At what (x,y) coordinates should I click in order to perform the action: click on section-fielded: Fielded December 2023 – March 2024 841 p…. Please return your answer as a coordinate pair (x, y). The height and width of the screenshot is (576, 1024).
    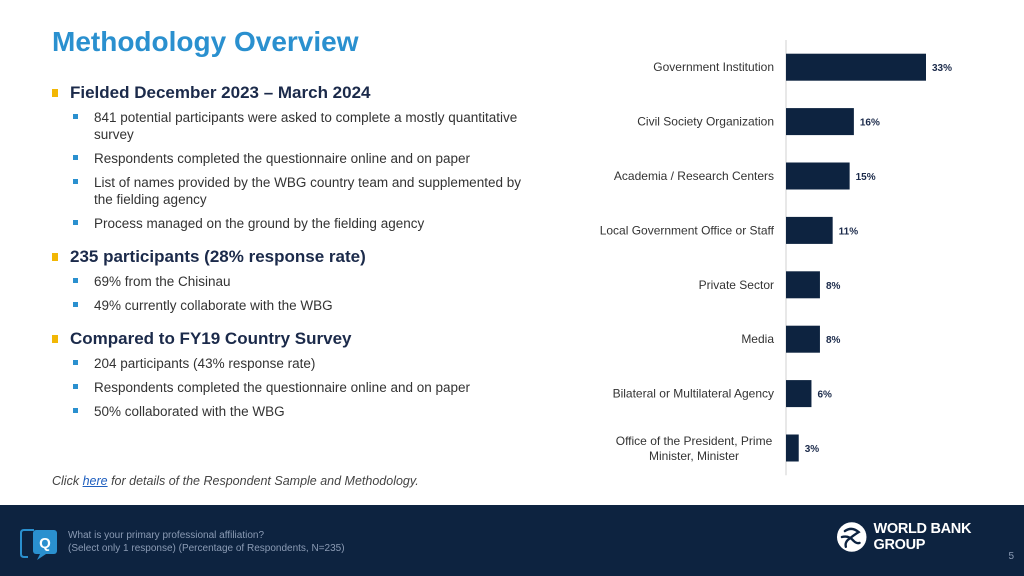
    Looking at the image, I should click on (287, 157).